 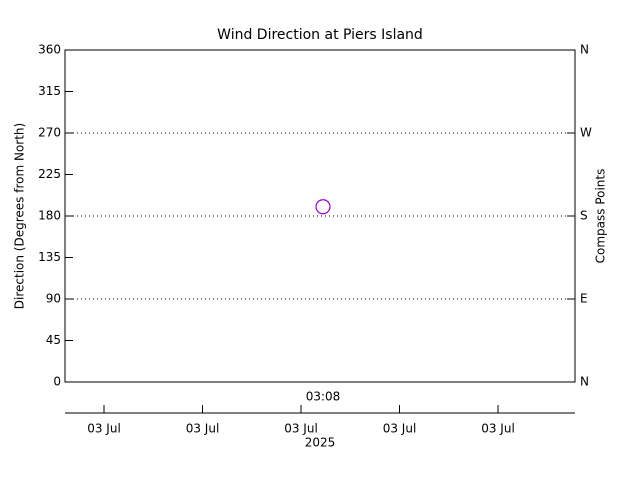 I want to click on y-tick-label: 180, so click(x=49, y=216).